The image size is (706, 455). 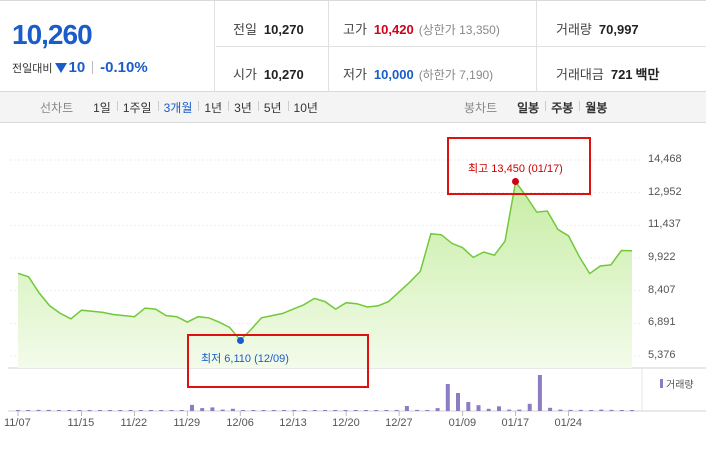 What do you see at coordinates (268, 28) in the screenshot?
I see `stat-prev-close: 전일 10,270` at bounding box center [268, 28].